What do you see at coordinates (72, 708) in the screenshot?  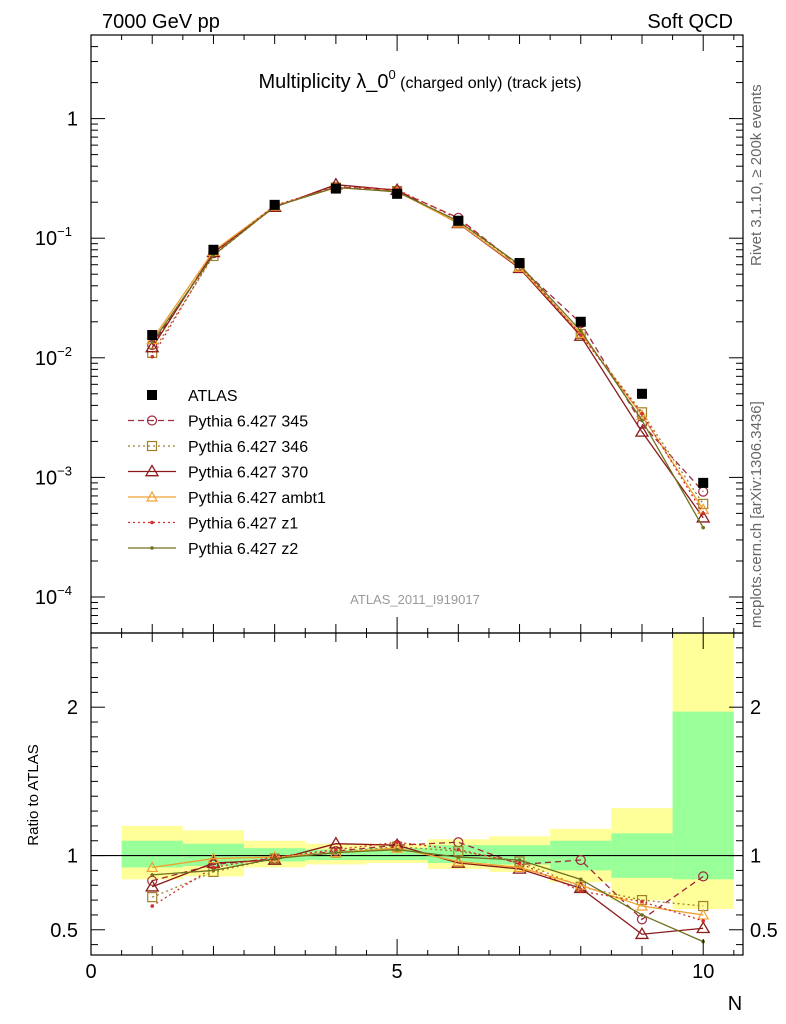 I see `ratio-y-tick-label: 2` at bounding box center [72, 708].